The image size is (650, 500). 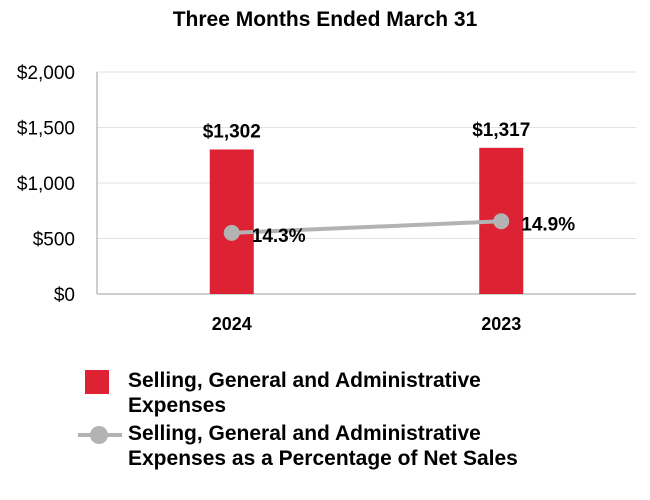 I want to click on y-tick-label: $2,000, so click(x=46, y=73).